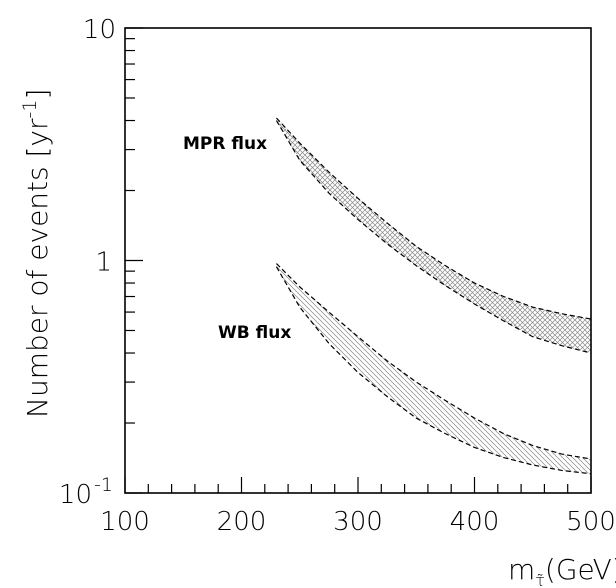  What do you see at coordinates (225, 144) in the screenshot?
I see `band-label-0: MPR flux` at bounding box center [225, 144].